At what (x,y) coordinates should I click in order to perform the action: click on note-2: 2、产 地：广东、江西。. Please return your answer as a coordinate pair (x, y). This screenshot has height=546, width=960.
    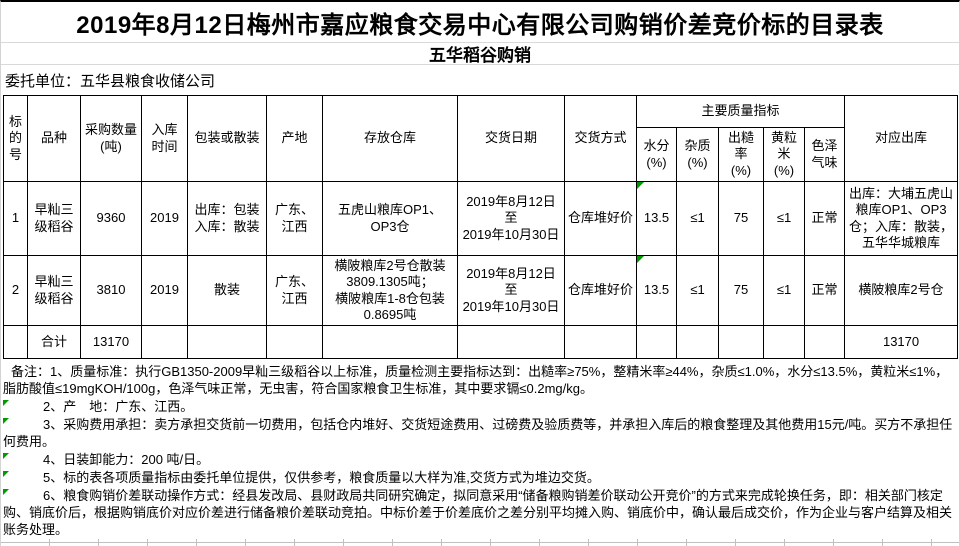
    Looking at the image, I should click on (480, 406).